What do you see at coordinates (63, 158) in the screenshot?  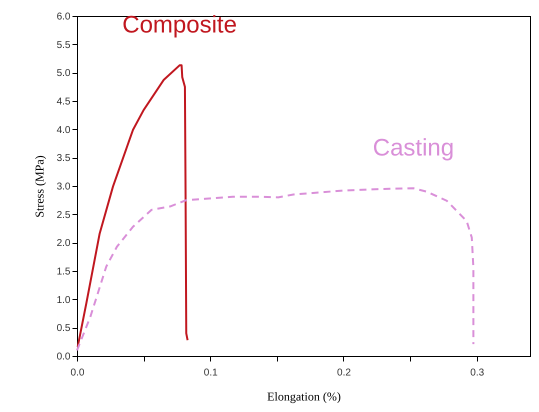 I see `y-tick-label: 3.5` at bounding box center [63, 158].